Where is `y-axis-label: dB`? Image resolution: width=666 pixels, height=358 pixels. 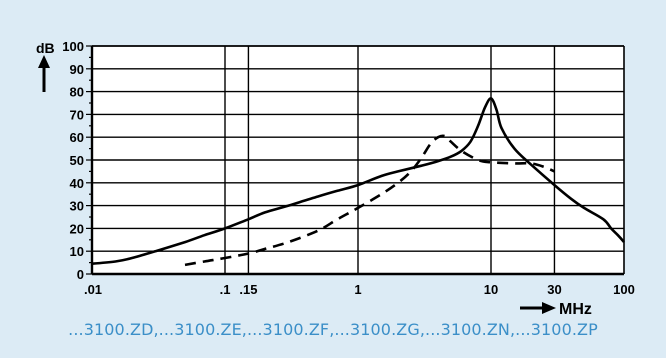 y-axis-label: dB is located at coordinates (45, 48).